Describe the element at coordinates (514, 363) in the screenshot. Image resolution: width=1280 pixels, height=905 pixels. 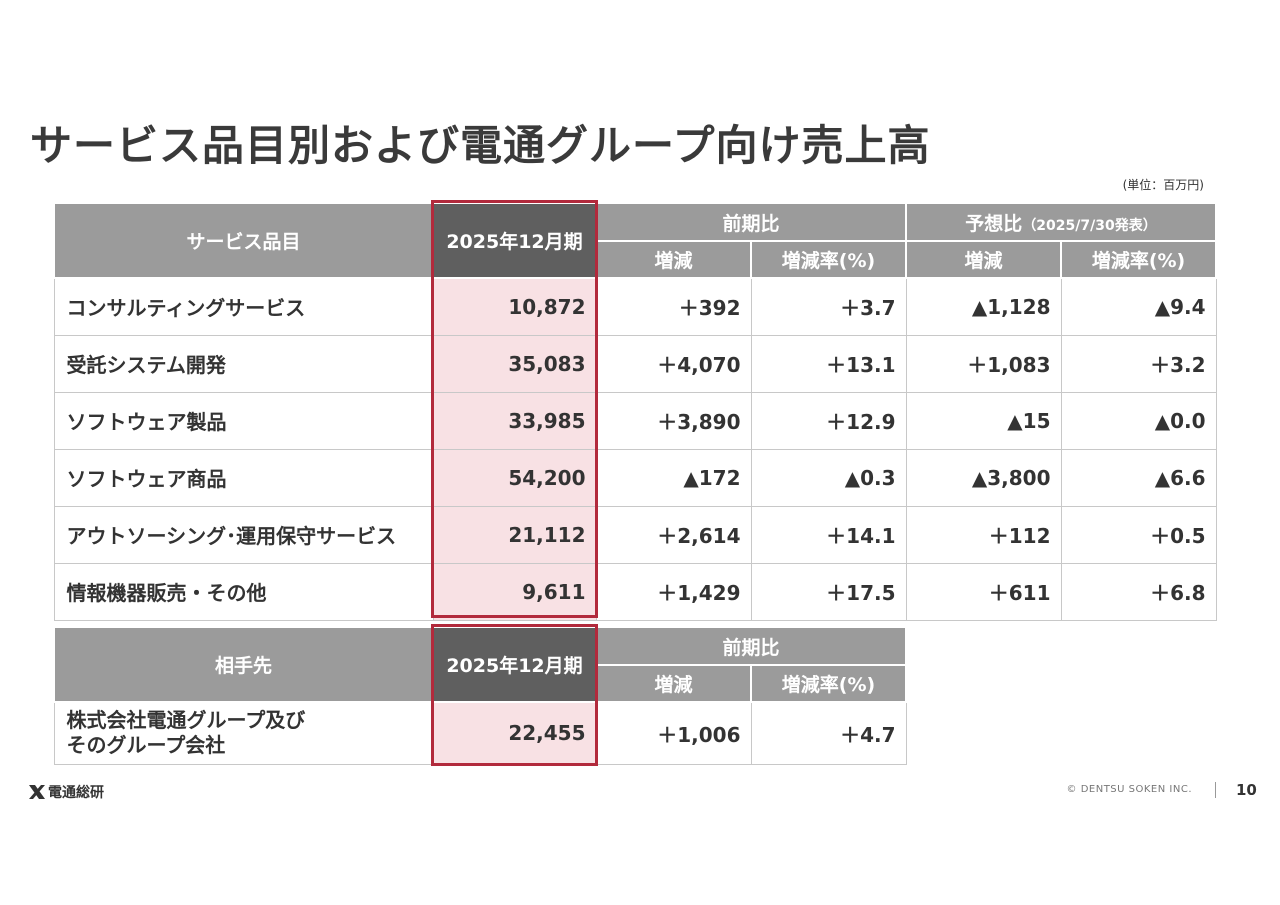
I see `row-value: 35,083` at that location.